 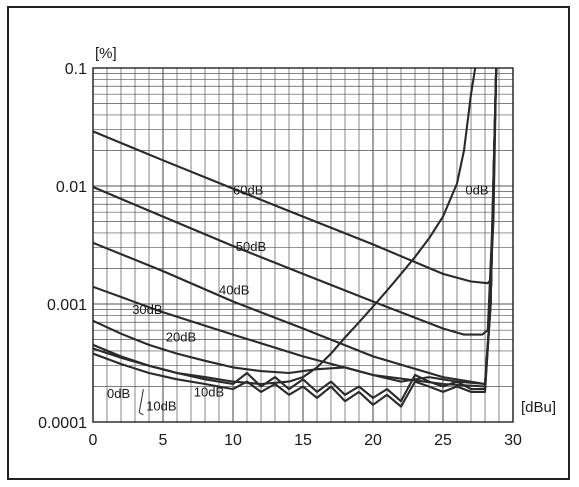 I want to click on series-label-10db: 10dB, so click(x=209, y=391).